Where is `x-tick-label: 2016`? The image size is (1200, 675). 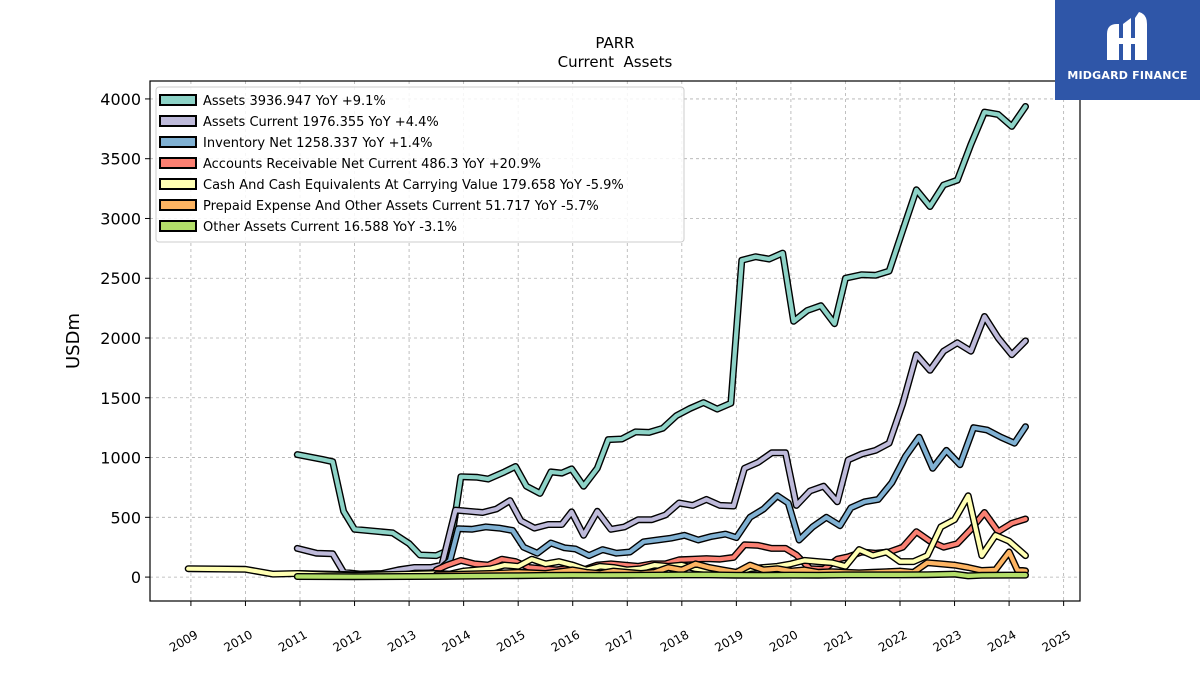 x-tick-label: 2016 is located at coordinates (565, 640).